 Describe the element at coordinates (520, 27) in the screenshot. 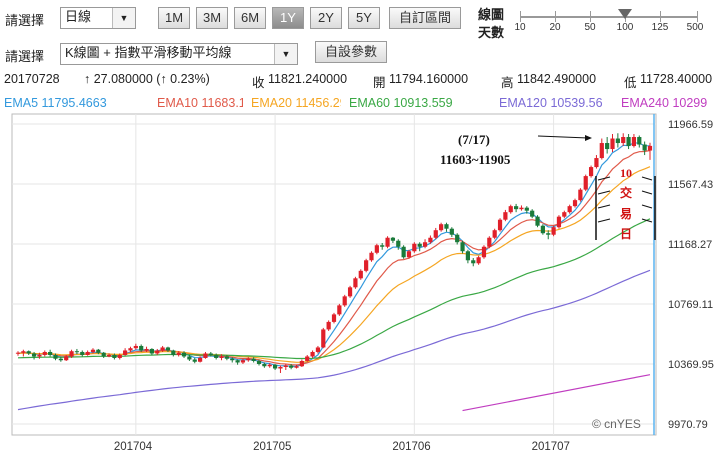

I see `days-tick-label: 10` at that location.